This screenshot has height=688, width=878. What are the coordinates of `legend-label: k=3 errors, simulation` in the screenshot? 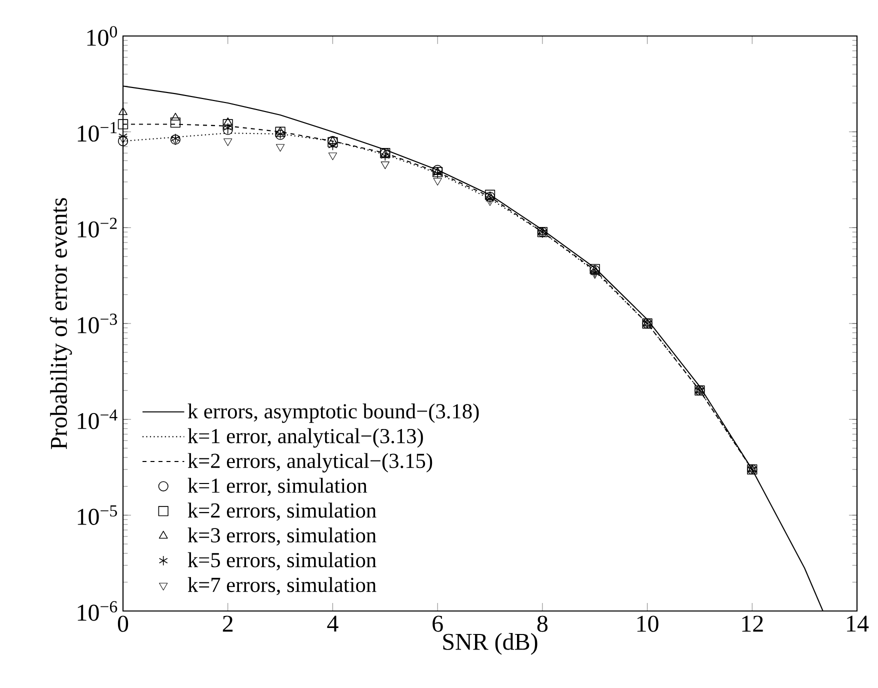 It's located at (282, 536).